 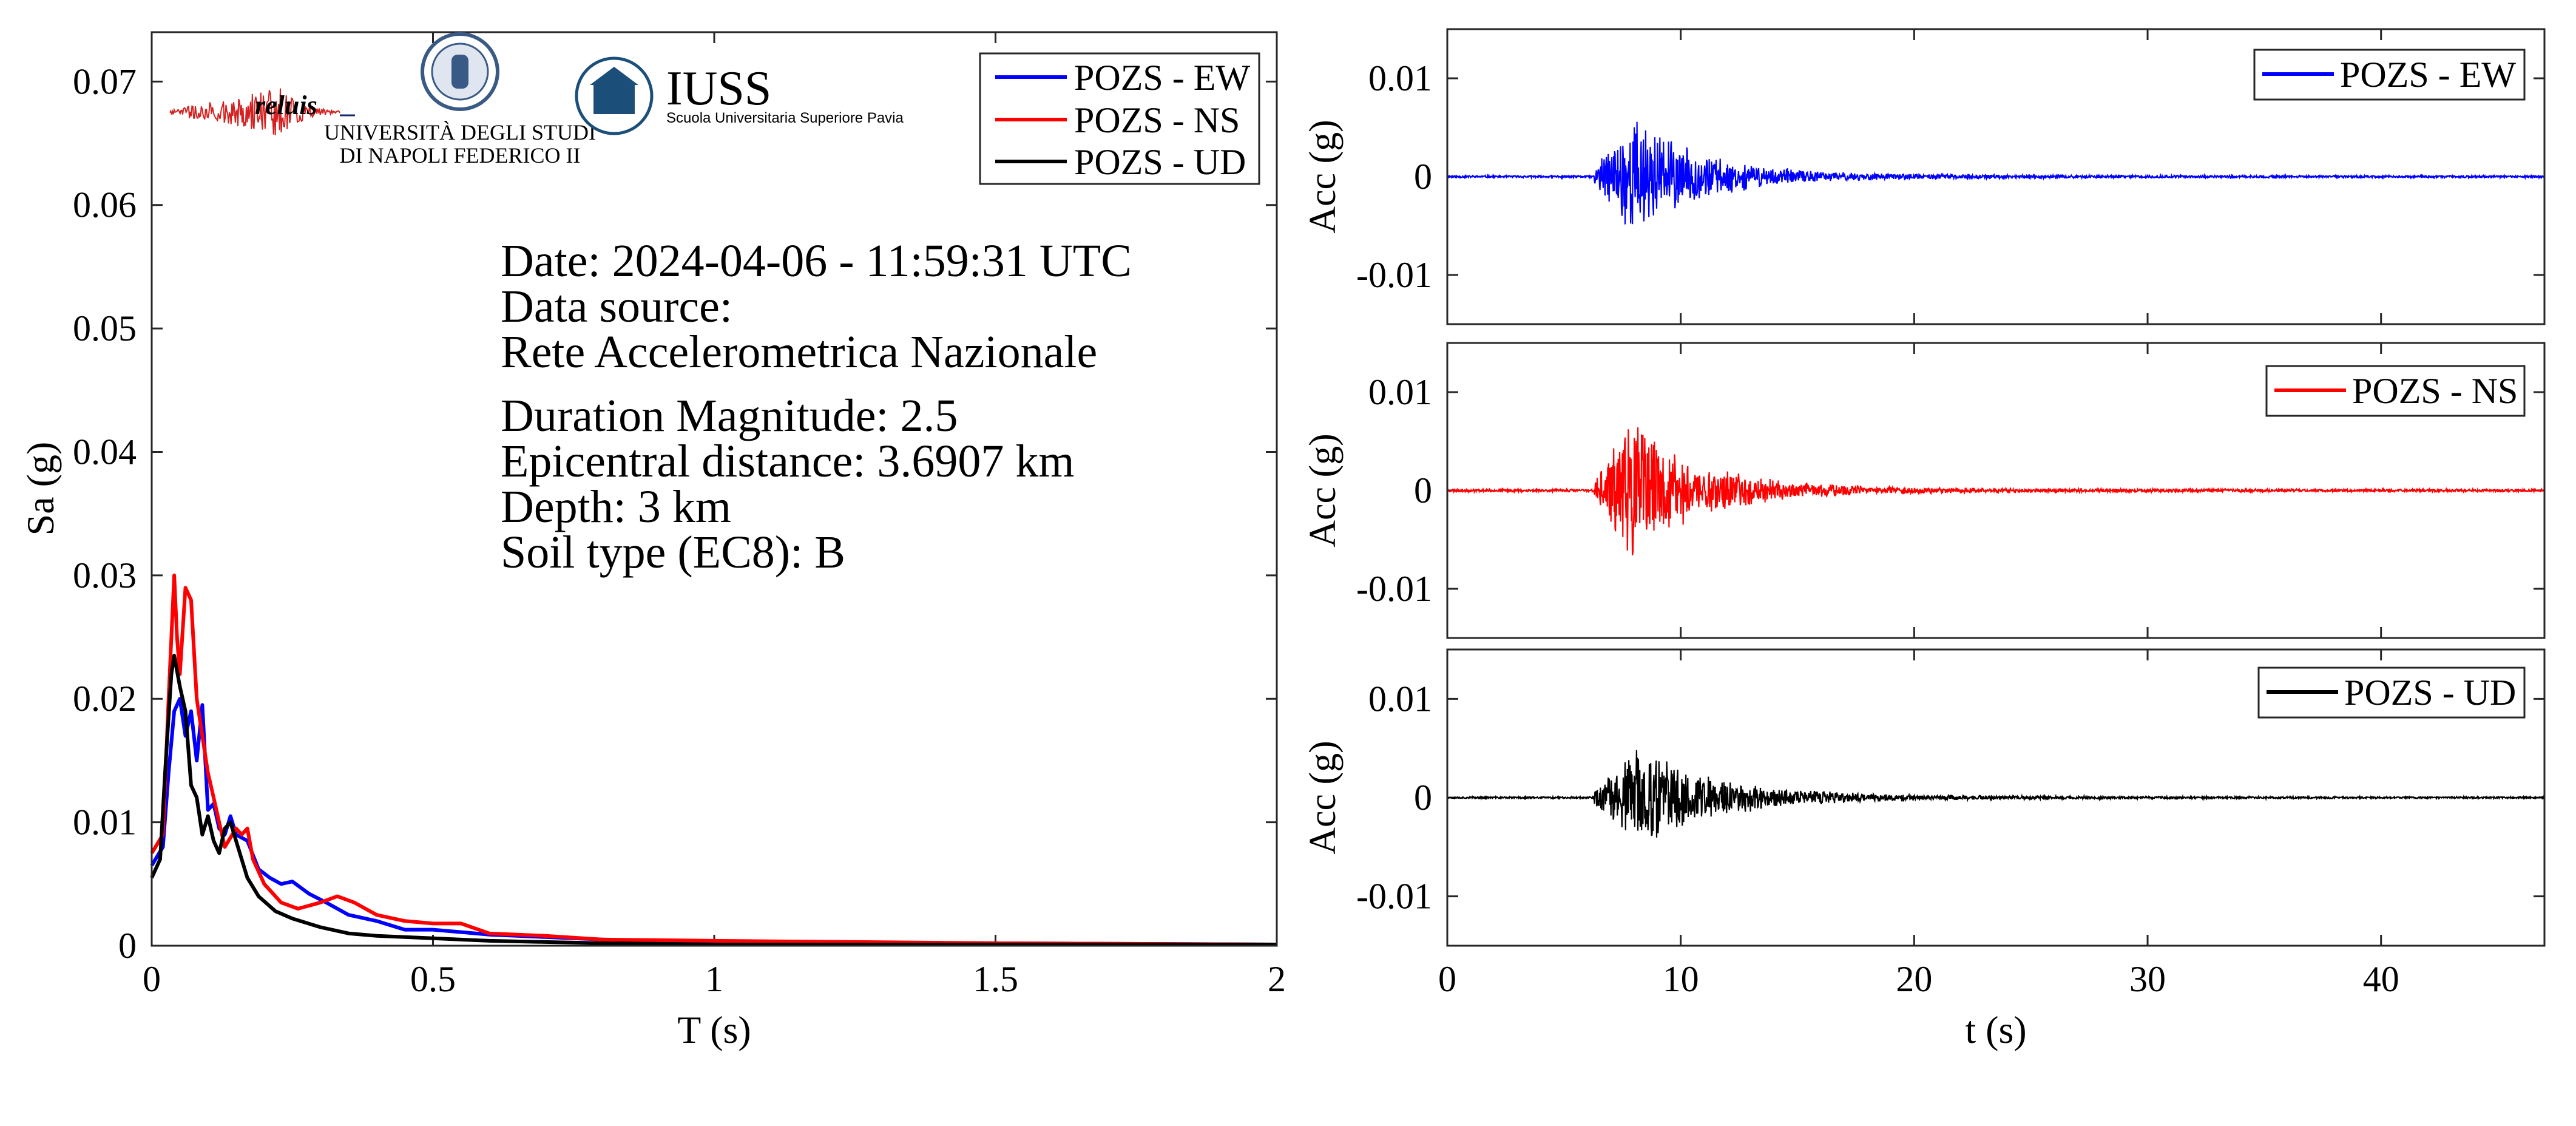 What do you see at coordinates (1277, 979) in the screenshot?
I see `spectrum-xtick-label: 2` at bounding box center [1277, 979].